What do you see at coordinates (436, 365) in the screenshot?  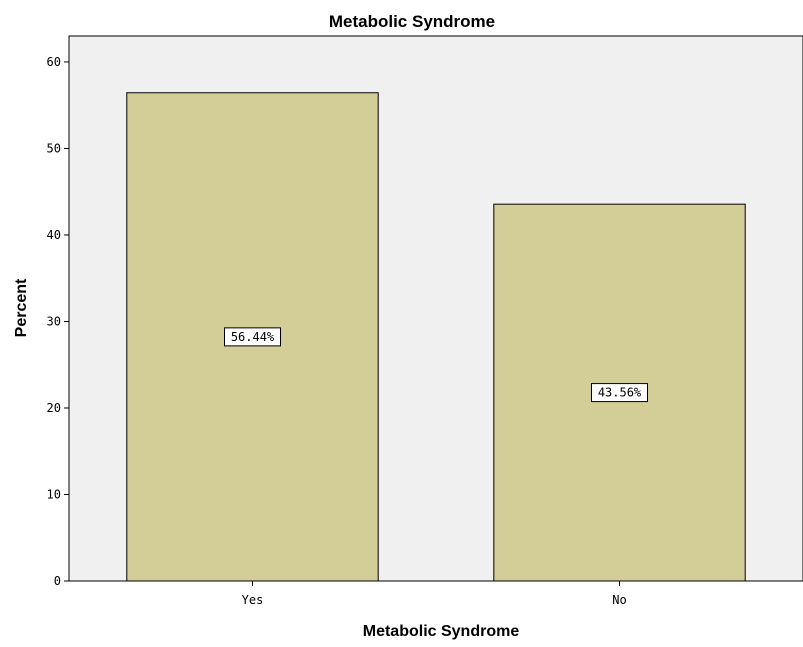 I see `data-labels-group: 56.44% 43.56%` at bounding box center [436, 365].